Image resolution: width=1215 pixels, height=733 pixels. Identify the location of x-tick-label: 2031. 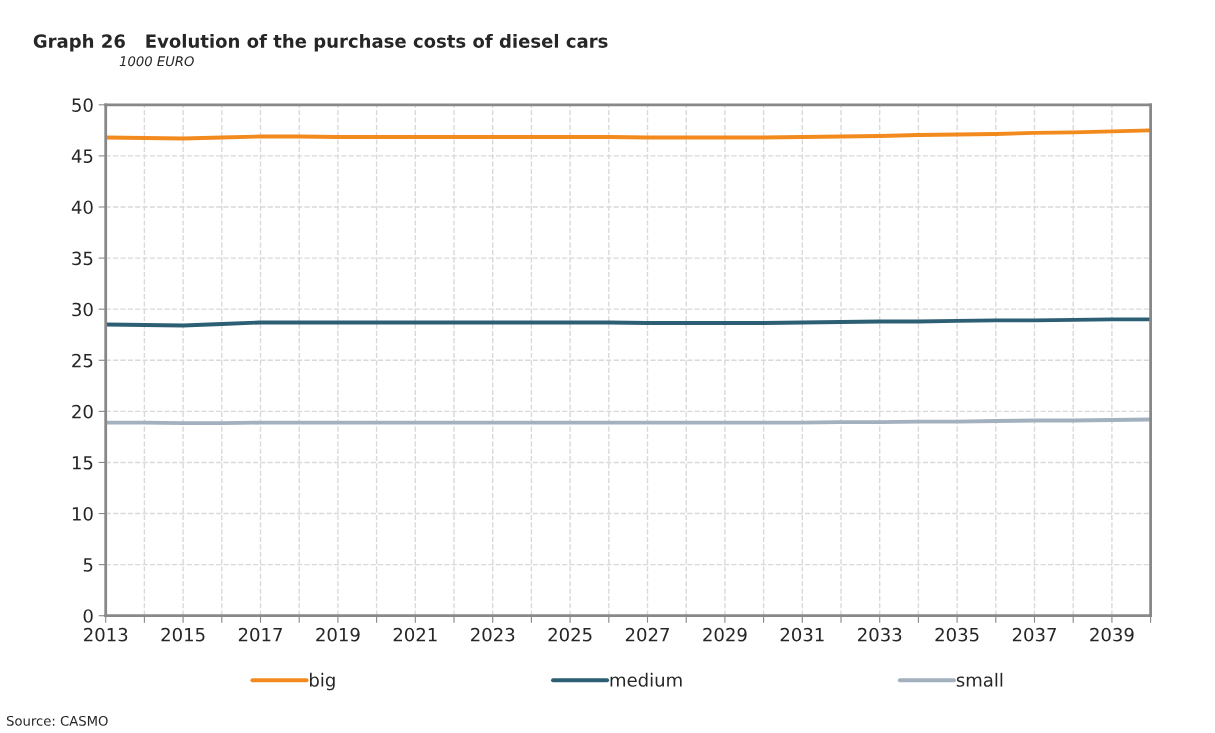
(802, 634).